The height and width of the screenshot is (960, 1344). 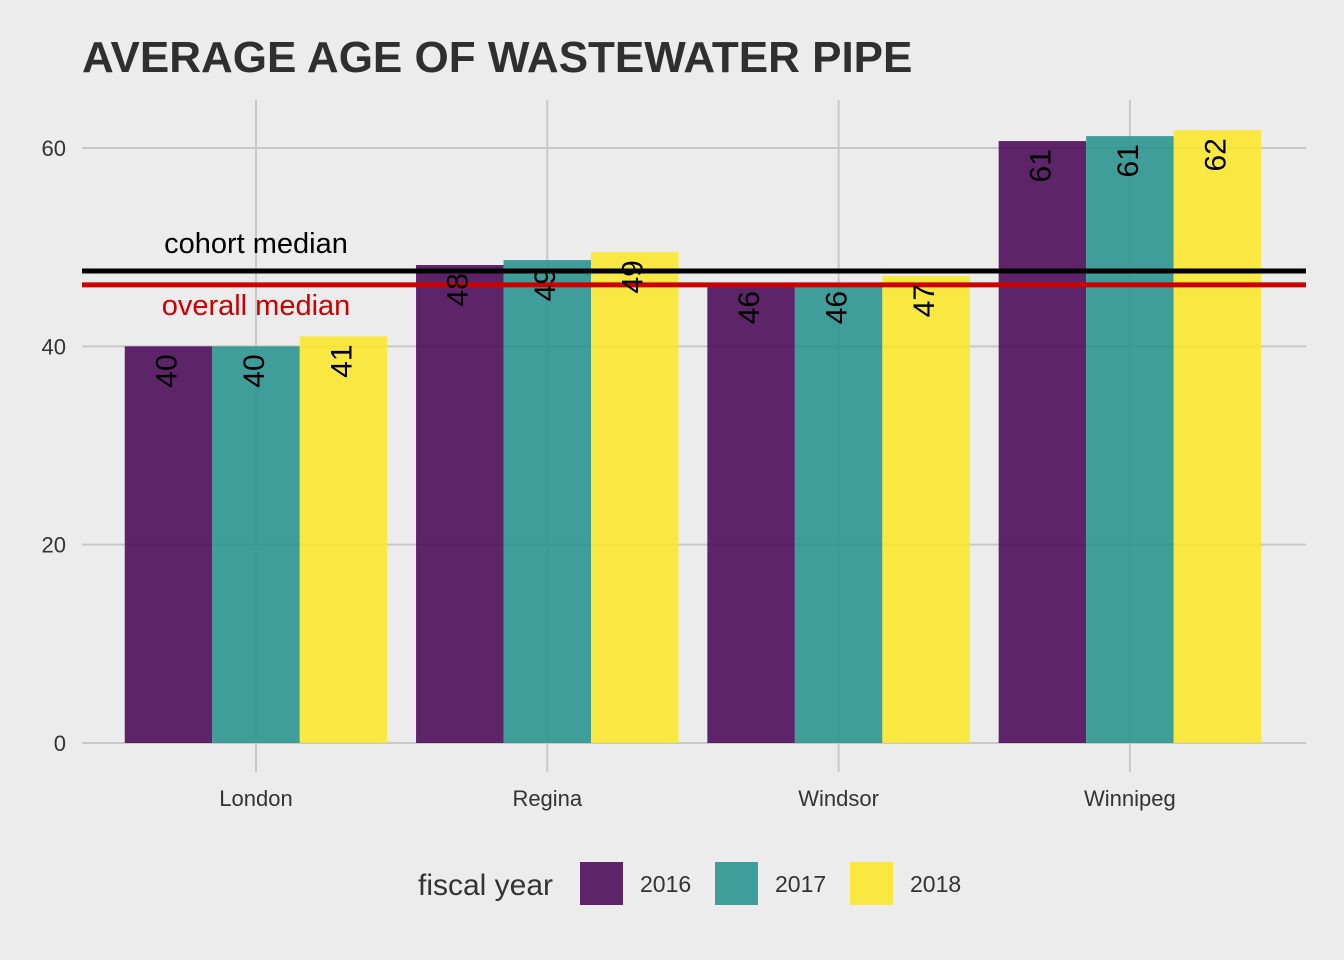 I want to click on reference-line-label: cohort median, so click(x=256, y=244).